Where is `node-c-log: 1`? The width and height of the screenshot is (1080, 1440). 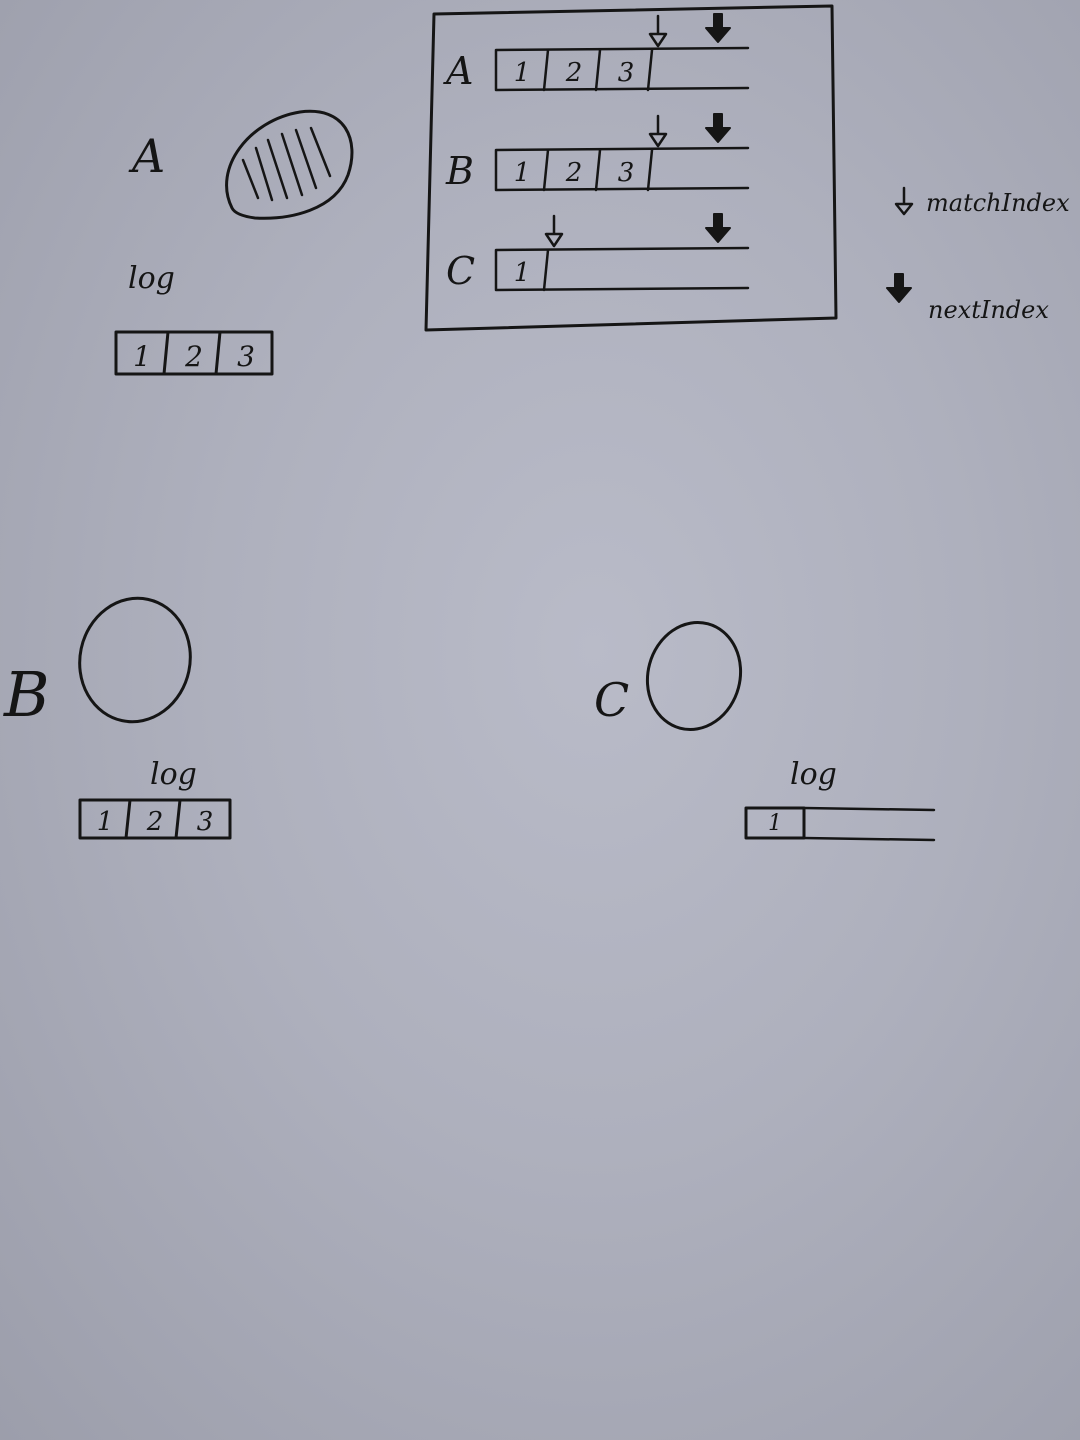
node-c-log: 1 is located at coordinates (840, 824).